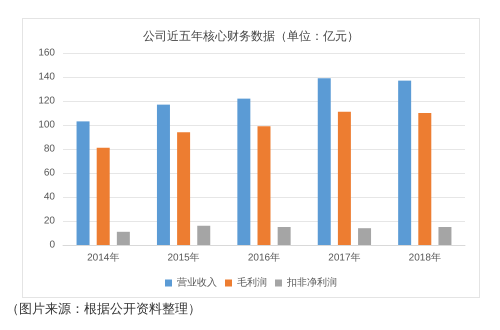  What do you see at coordinates (251, 36) in the screenshot?
I see `chart-title: 公司近五年核心财务数据（单位：亿元）` at bounding box center [251, 36].